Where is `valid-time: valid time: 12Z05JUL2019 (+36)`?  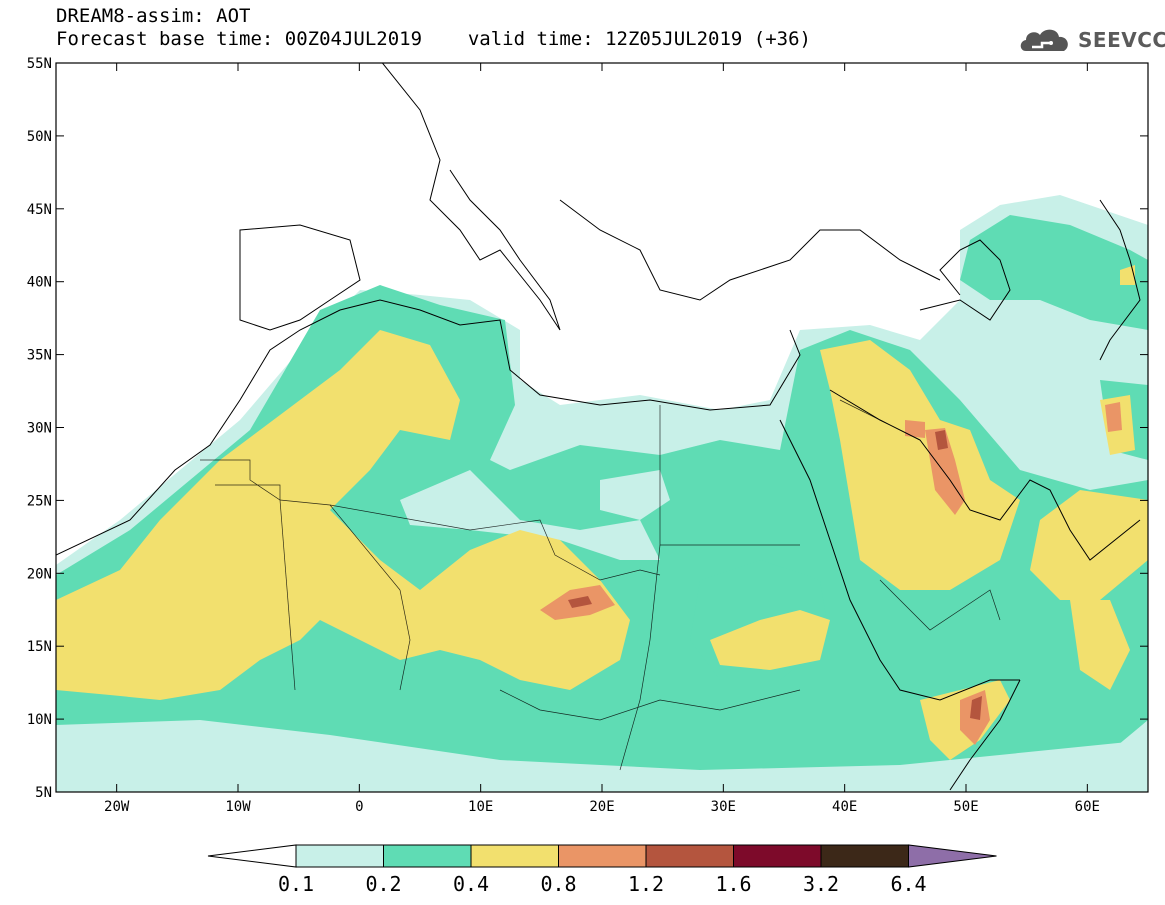 valid-time: valid time: 12Z05JUL2019 (+36) is located at coordinates (639, 39).